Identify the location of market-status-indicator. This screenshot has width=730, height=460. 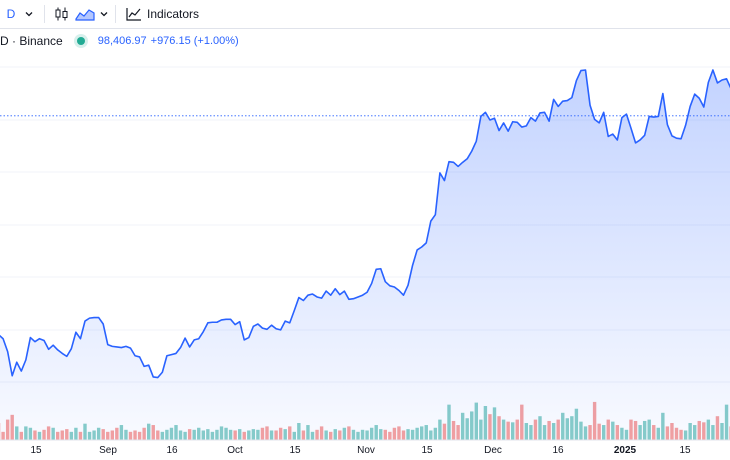
(80, 41).